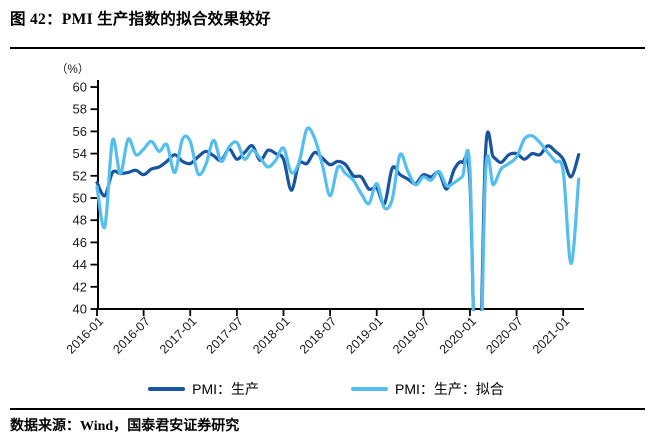  I want to click on svg-text: 2016-07, so click(131, 335).